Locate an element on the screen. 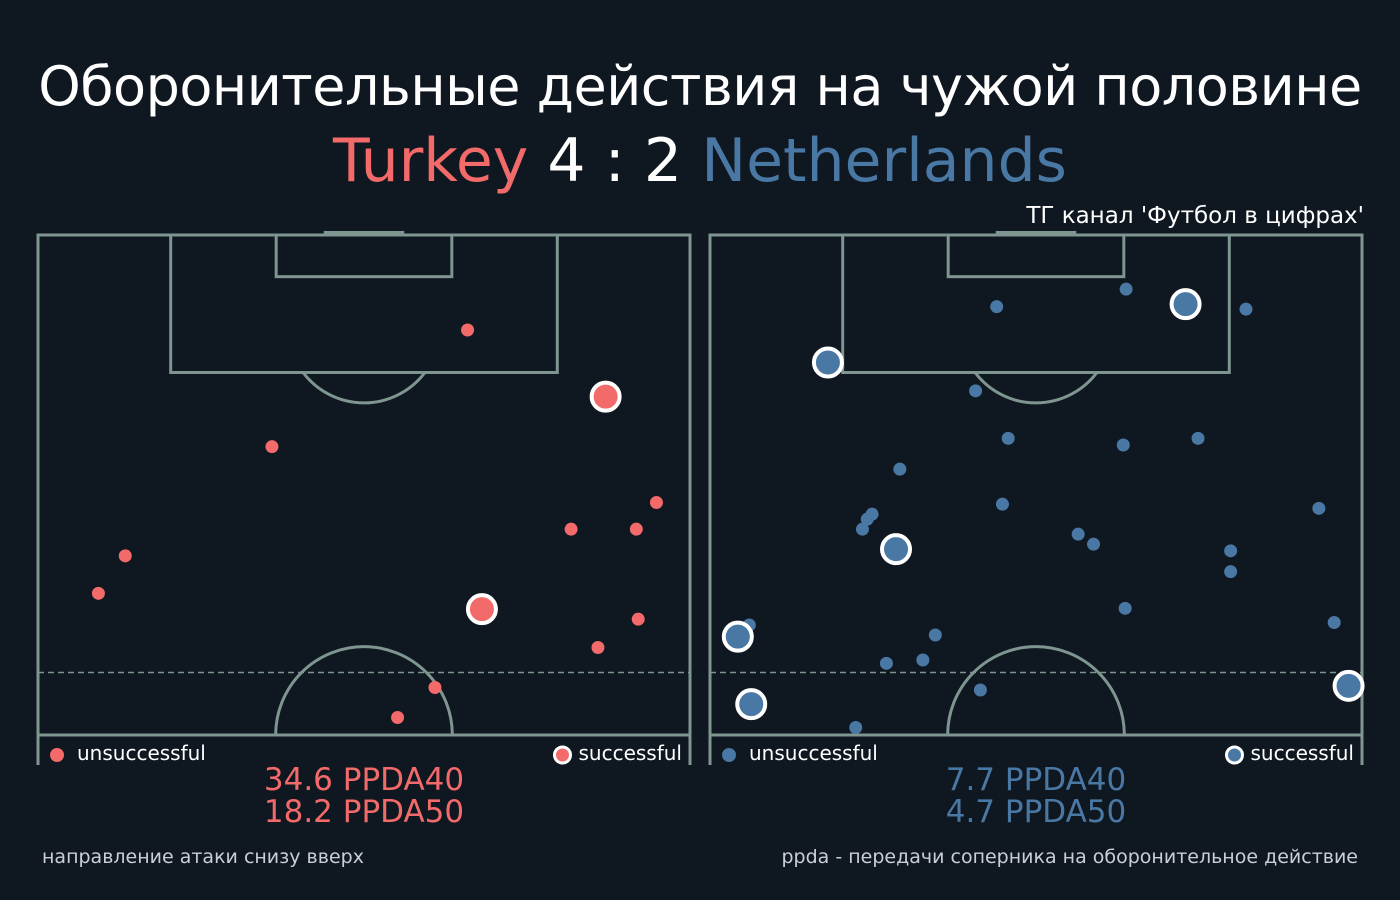  score-value: 4 : 2 is located at coordinates (615, 161).